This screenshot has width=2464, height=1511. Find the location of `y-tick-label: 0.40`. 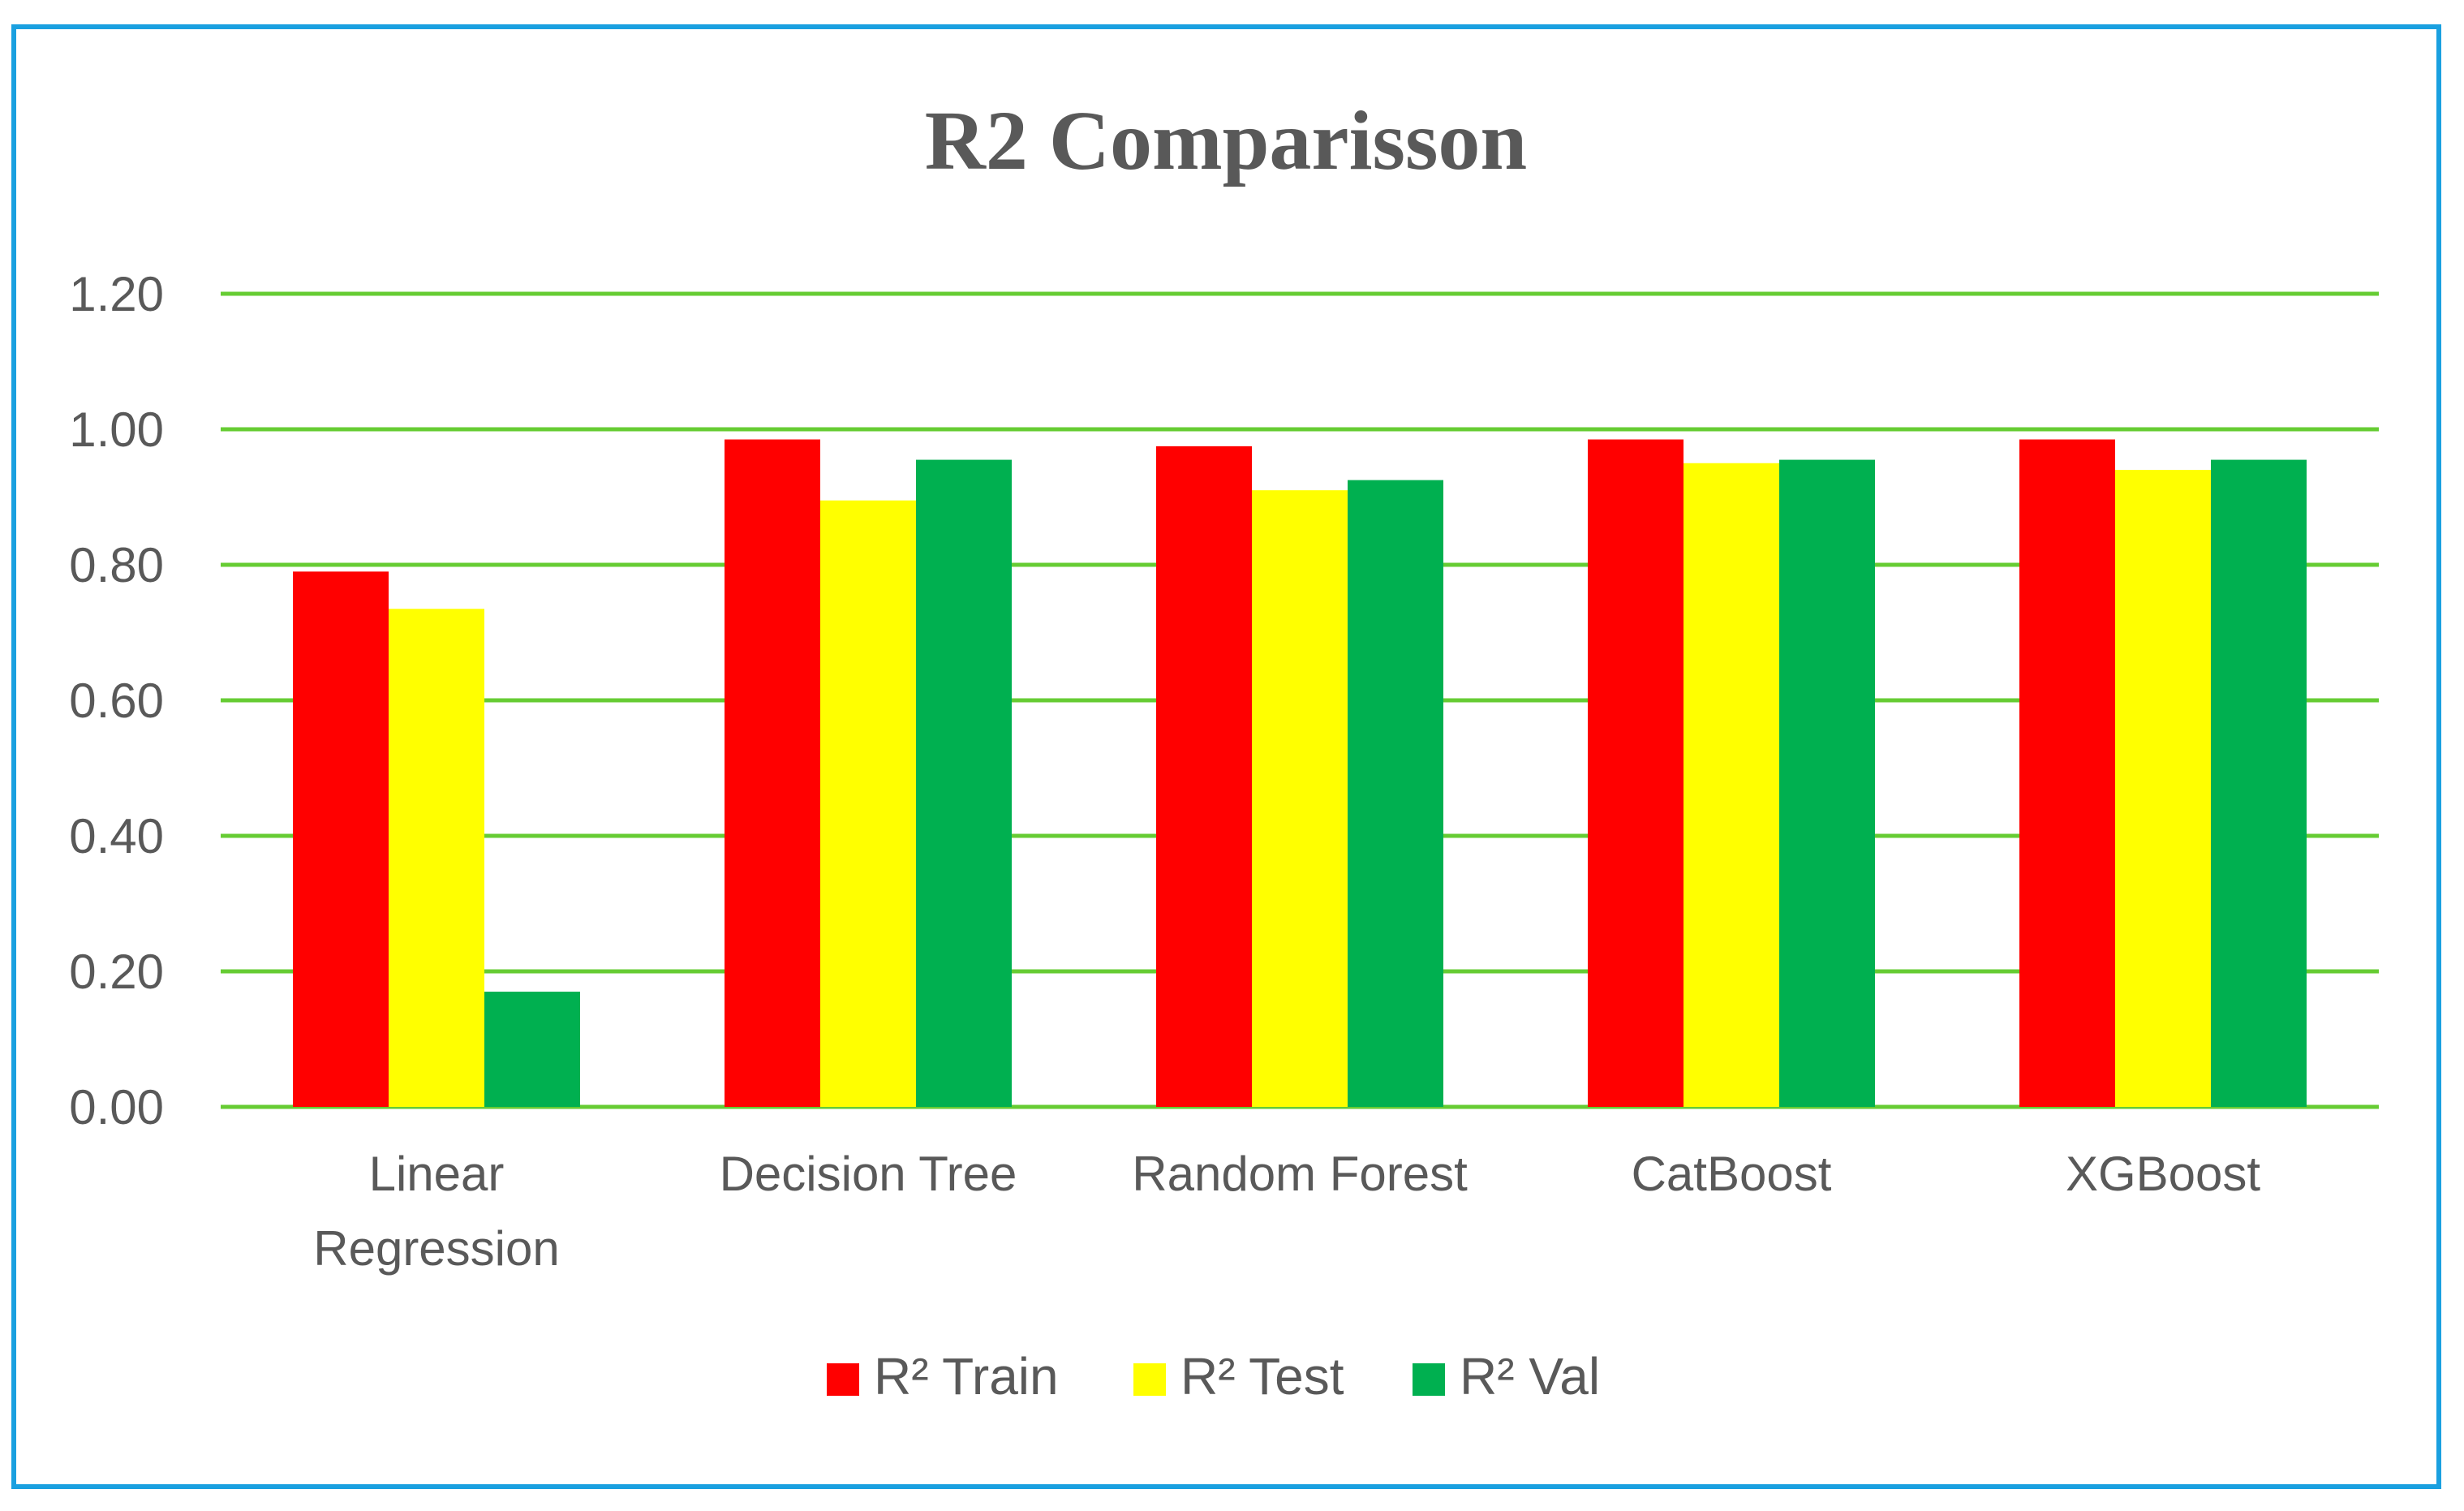

y-tick-label: 0.40 is located at coordinates (116, 836).